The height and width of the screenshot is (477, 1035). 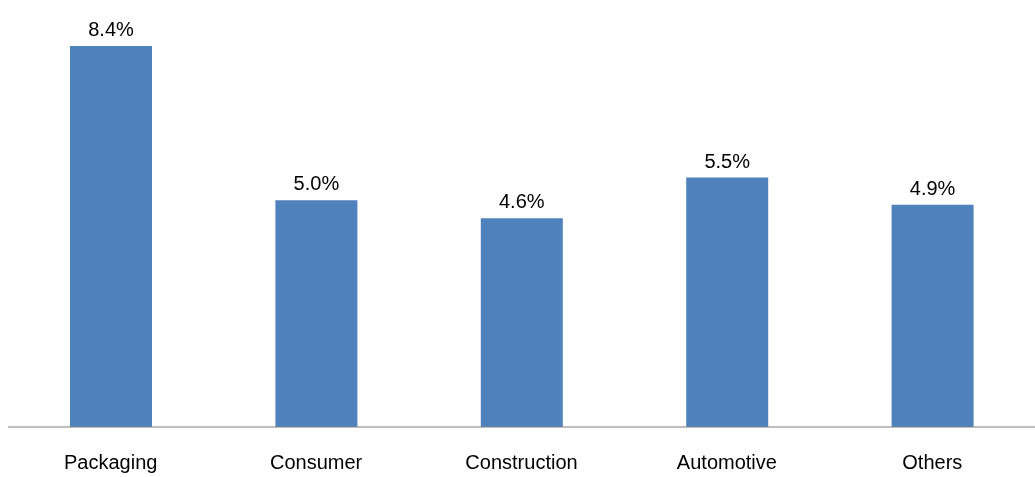 I want to click on data-label: 4.9%, so click(x=932, y=187).